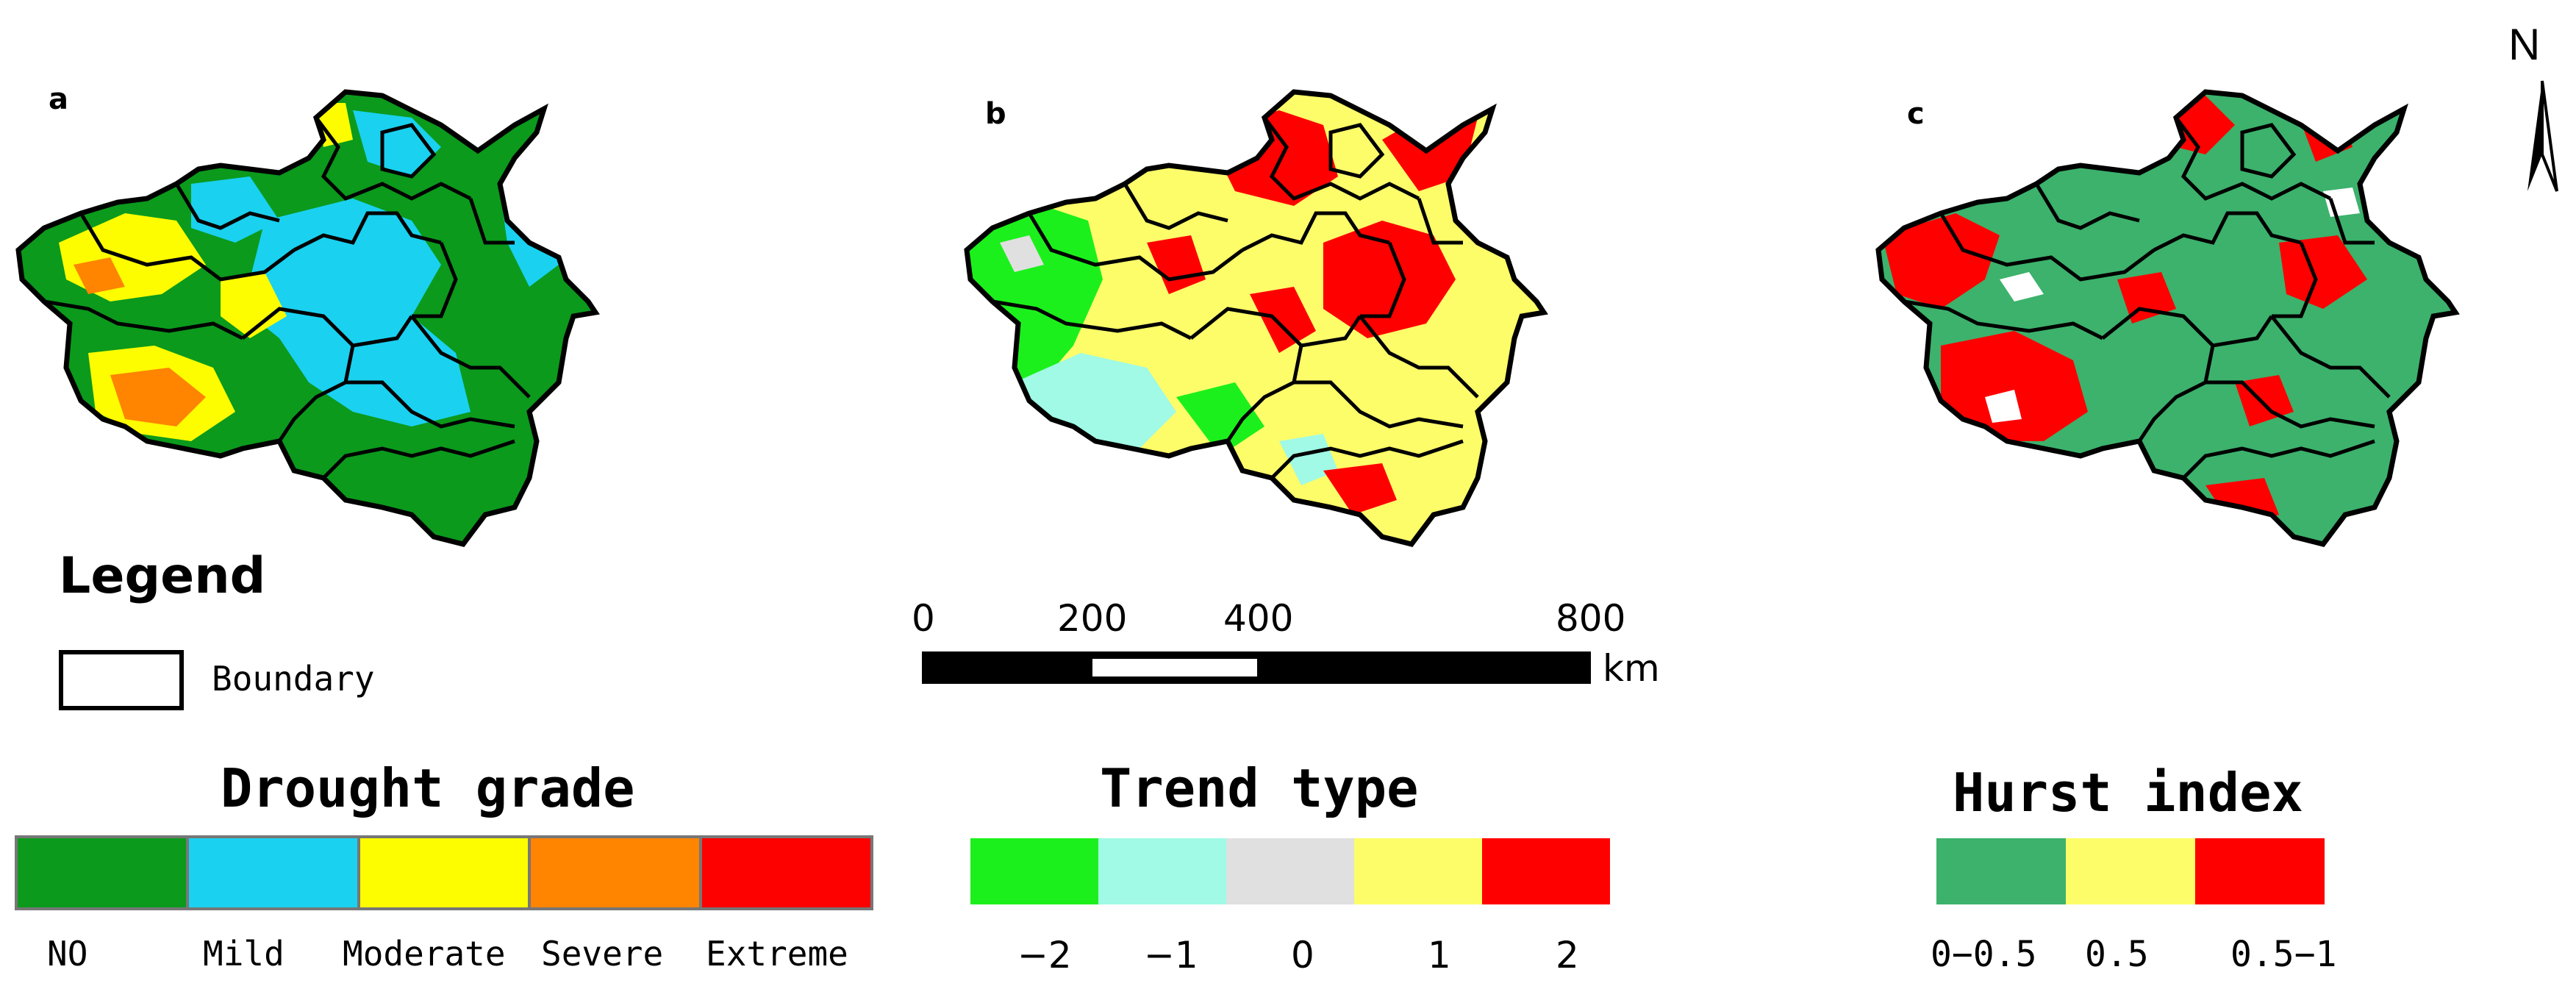 The image size is (2576, 989). I want to click on drought-label-moderate: Moderate, so click(425, 954).